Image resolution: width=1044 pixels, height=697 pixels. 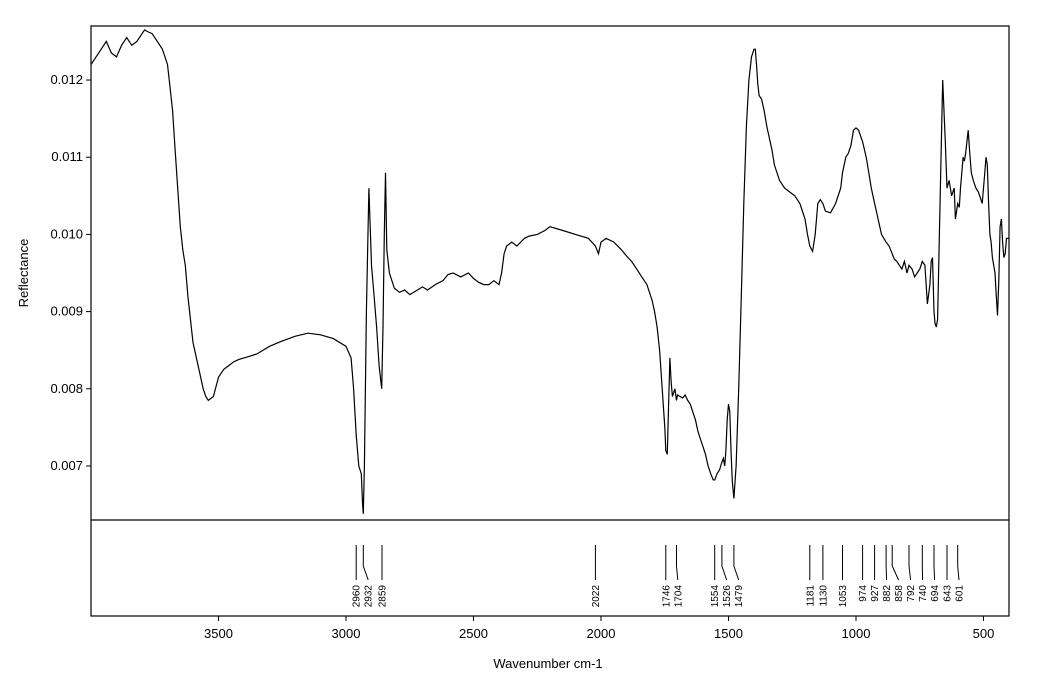 What do you see at coordinates (67, 156) in the screenshot?
I see `y-tick-label: 0.011` at bounding box center [67, 156].